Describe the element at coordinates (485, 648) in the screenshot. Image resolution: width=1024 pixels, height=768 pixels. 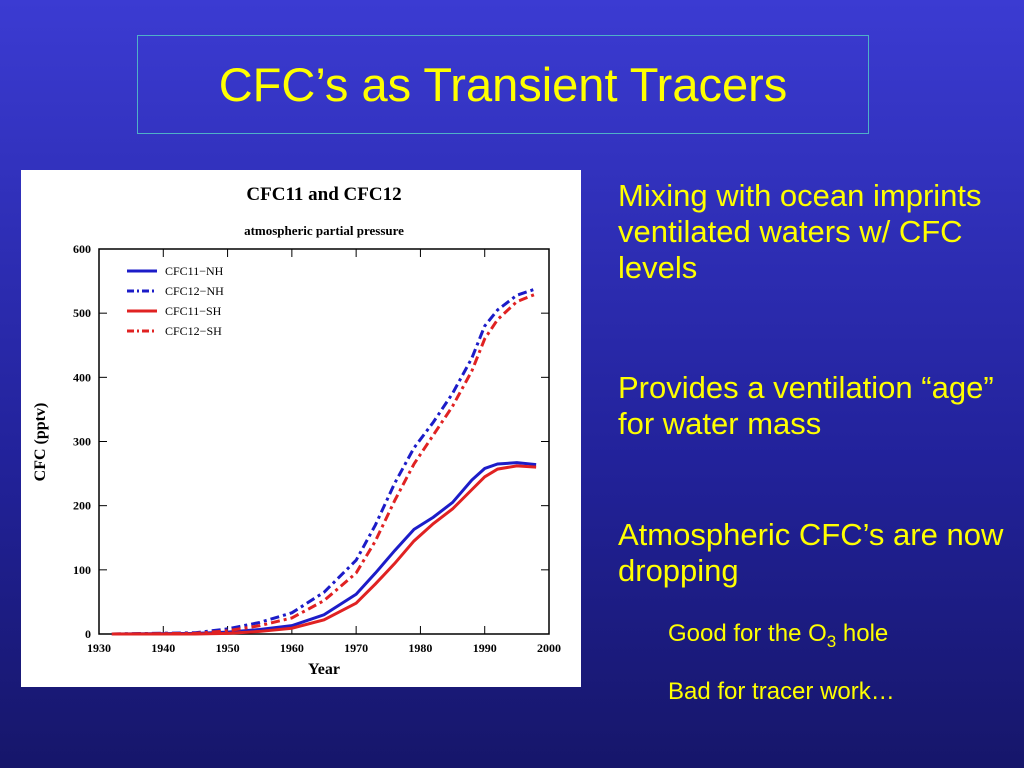
I see `x-tick-label: 1990` at that location.